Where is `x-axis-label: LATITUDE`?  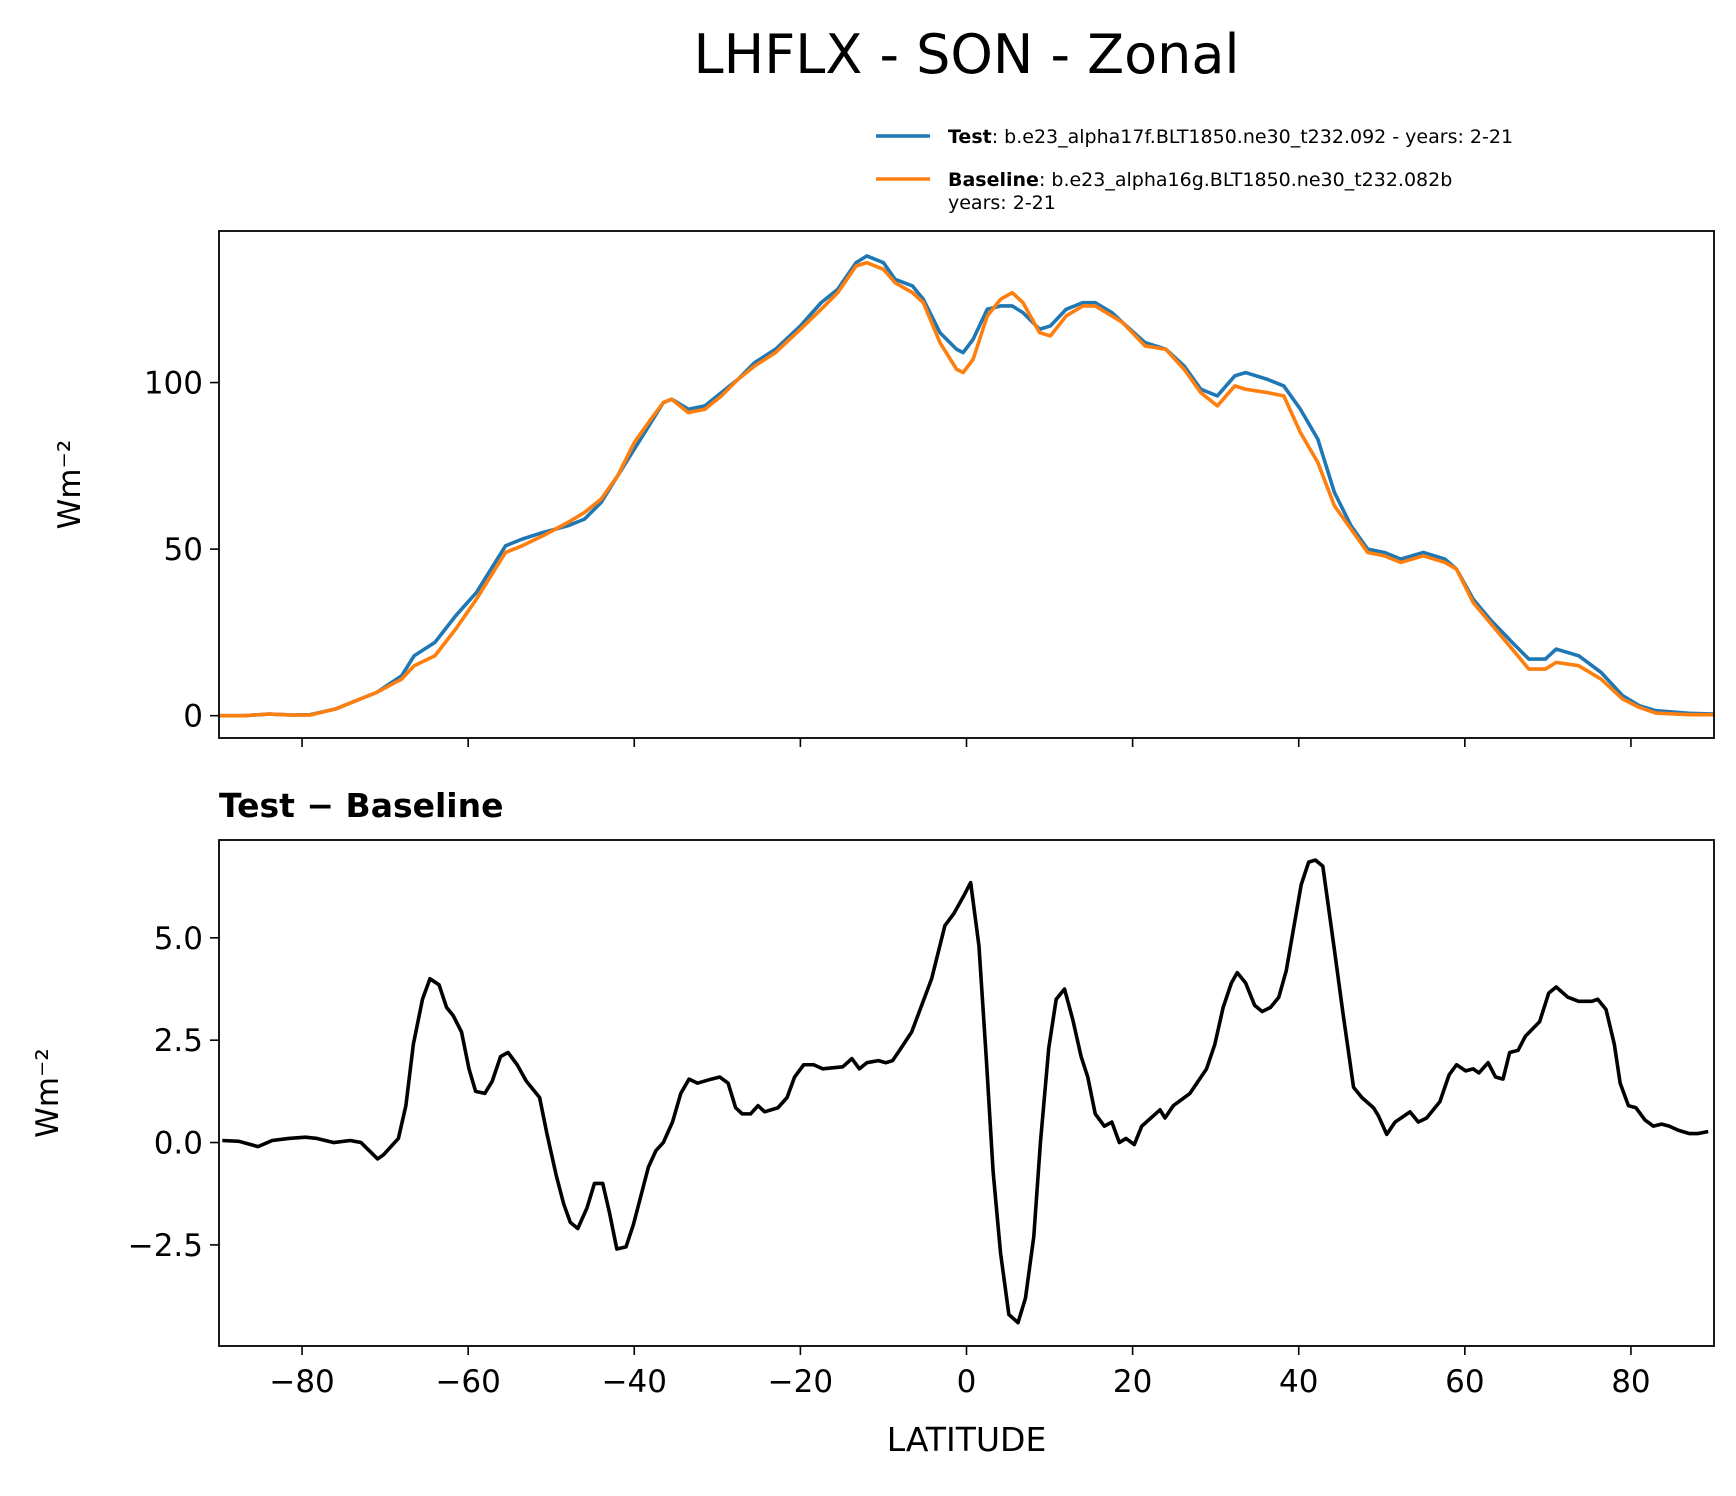 x-axis-label: LATITUDE is located at coordinates (967, 1439).